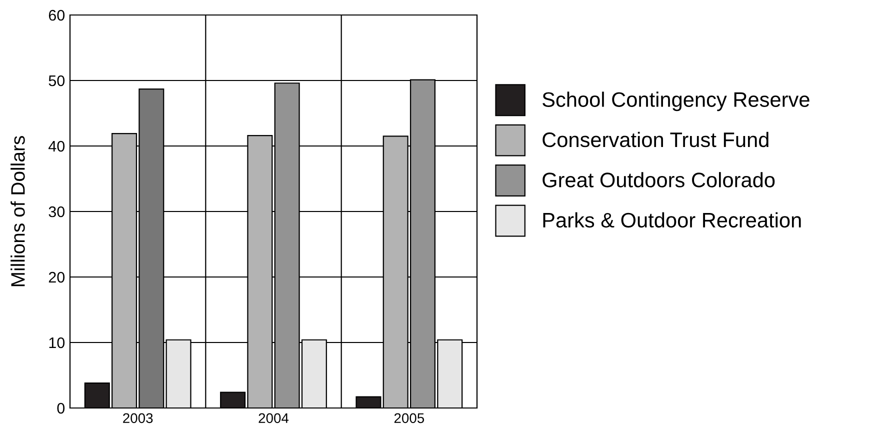 The height and width of the screenshot is (429, 877). I want to click on x-tick-label: 2003, so click(138, 418).